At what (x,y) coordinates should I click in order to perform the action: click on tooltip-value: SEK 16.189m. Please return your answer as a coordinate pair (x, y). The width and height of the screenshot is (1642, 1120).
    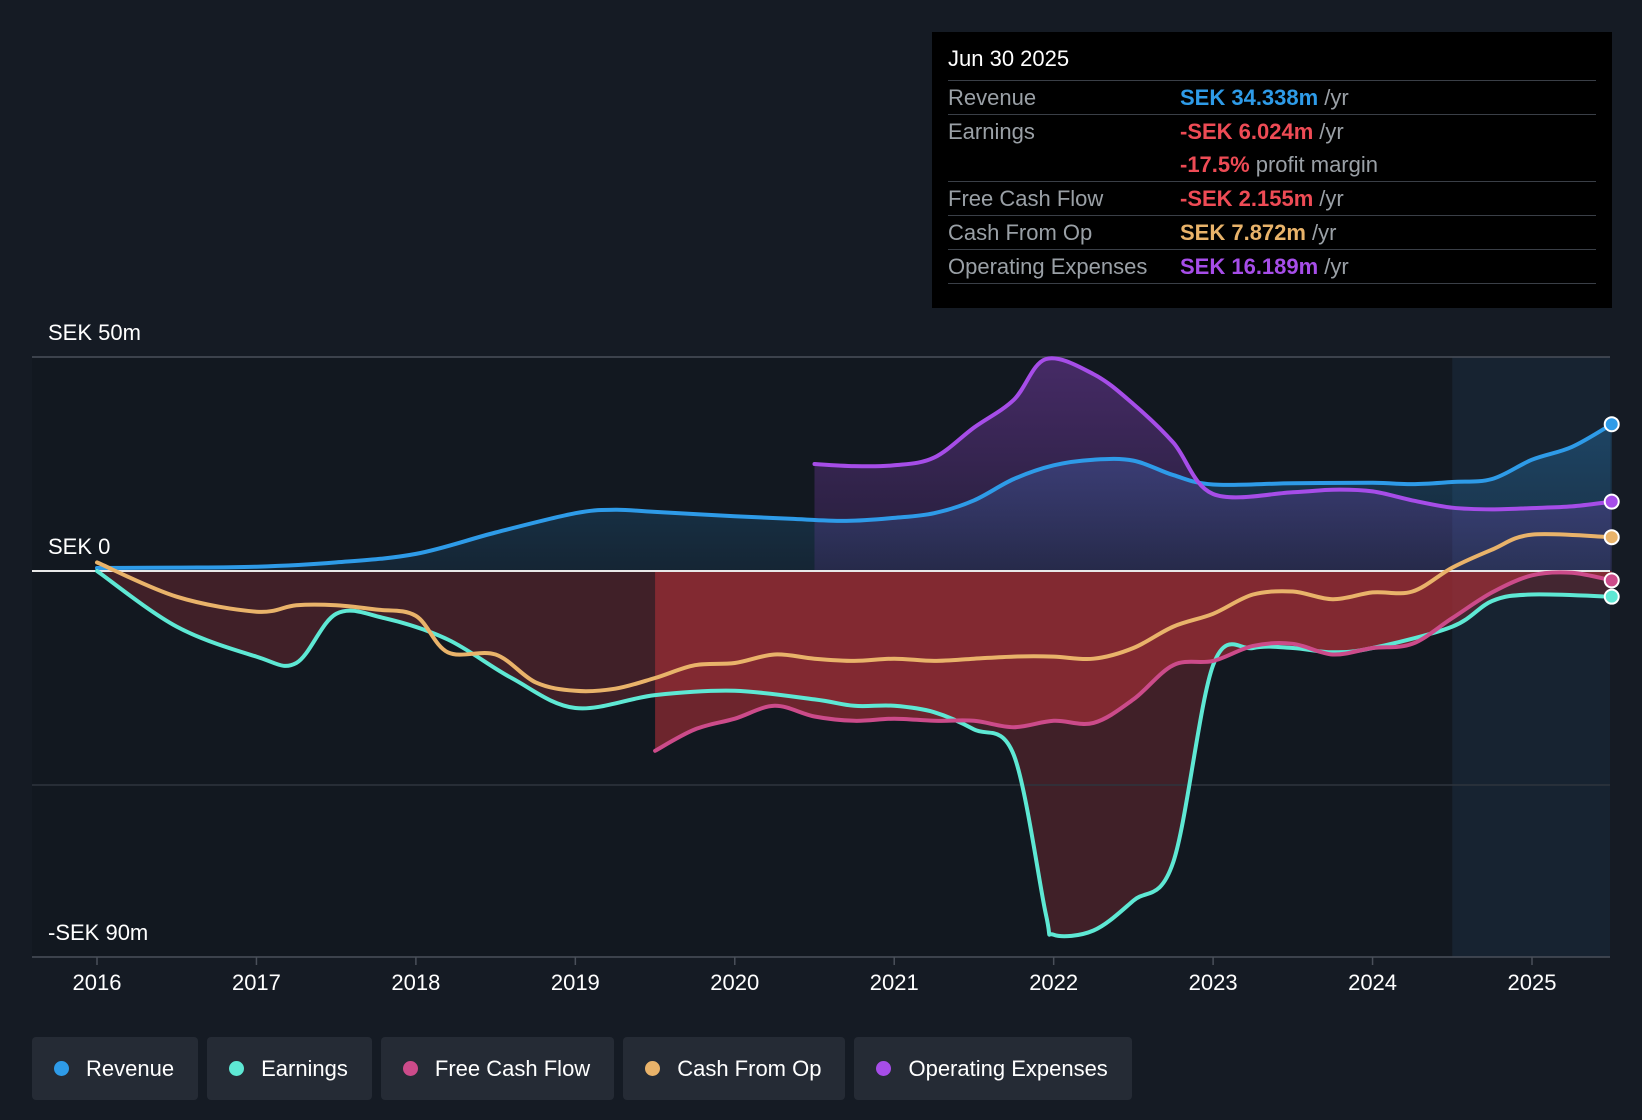
    Looking at the image, I should click on (1249, 266).